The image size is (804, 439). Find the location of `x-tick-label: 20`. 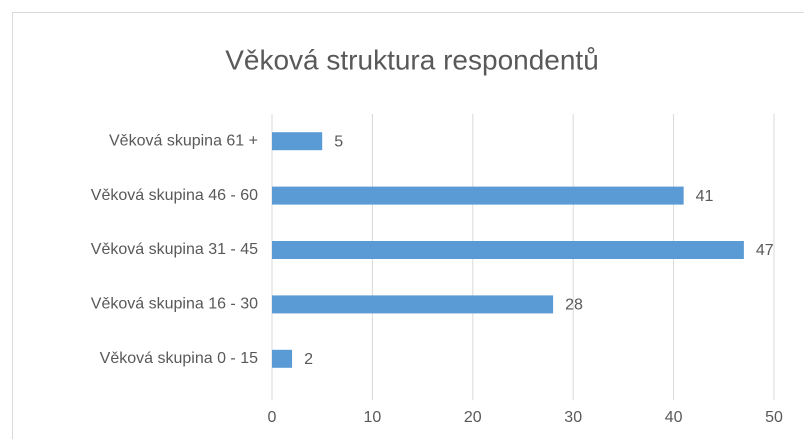

x-tick-label: 20 is located at coordinates (473, 417).